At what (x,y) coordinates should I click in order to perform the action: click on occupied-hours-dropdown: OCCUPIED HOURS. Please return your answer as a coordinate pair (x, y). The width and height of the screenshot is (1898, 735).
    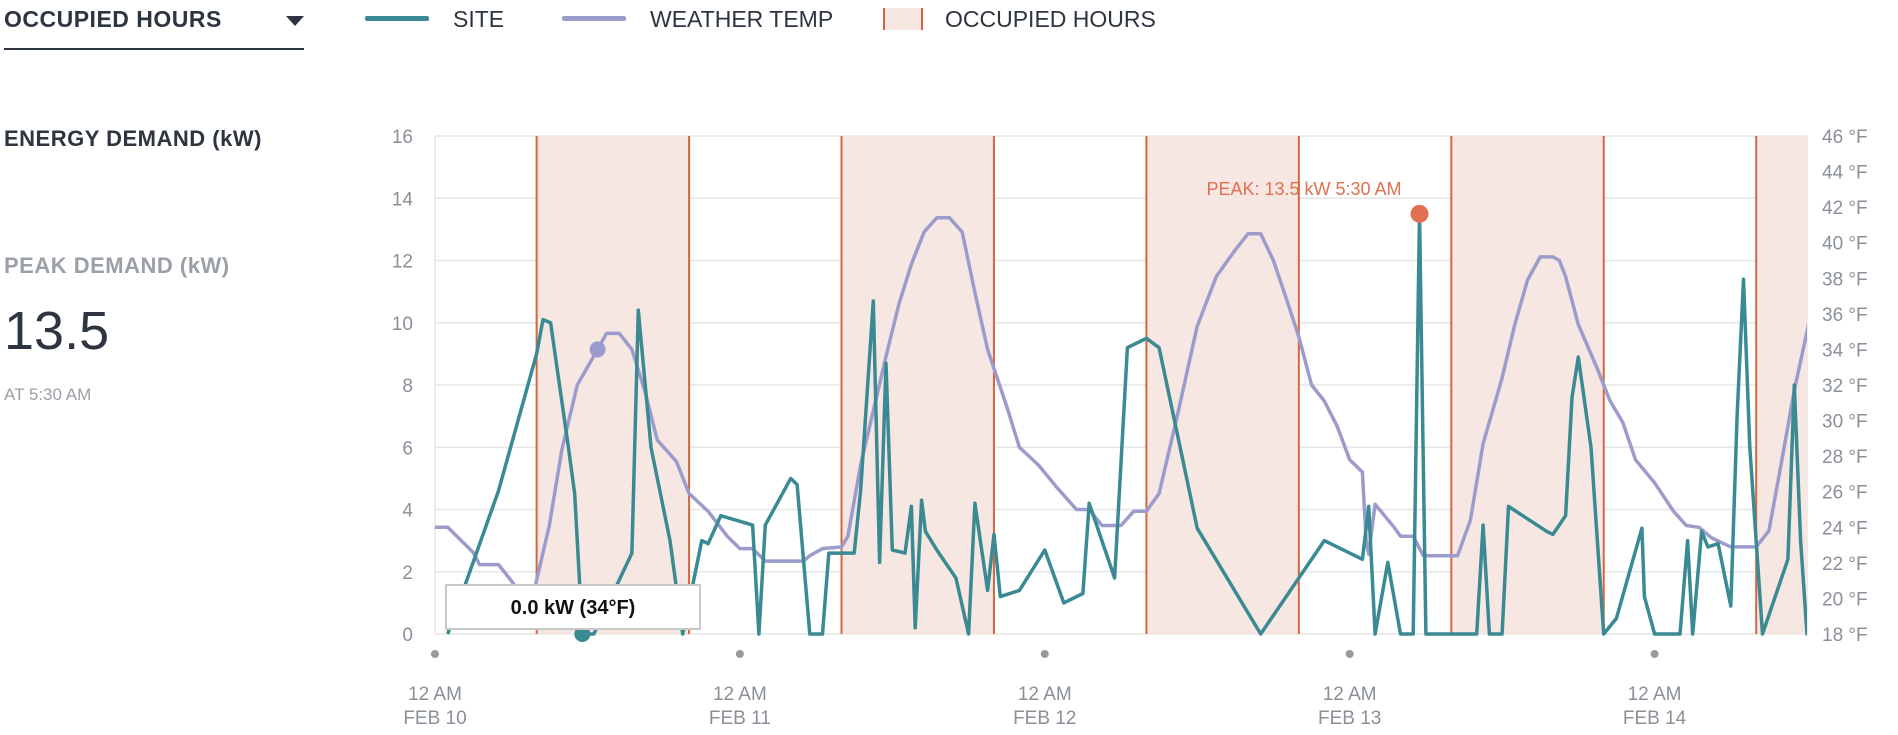
    Looking at the image, I should click on (154, 25).